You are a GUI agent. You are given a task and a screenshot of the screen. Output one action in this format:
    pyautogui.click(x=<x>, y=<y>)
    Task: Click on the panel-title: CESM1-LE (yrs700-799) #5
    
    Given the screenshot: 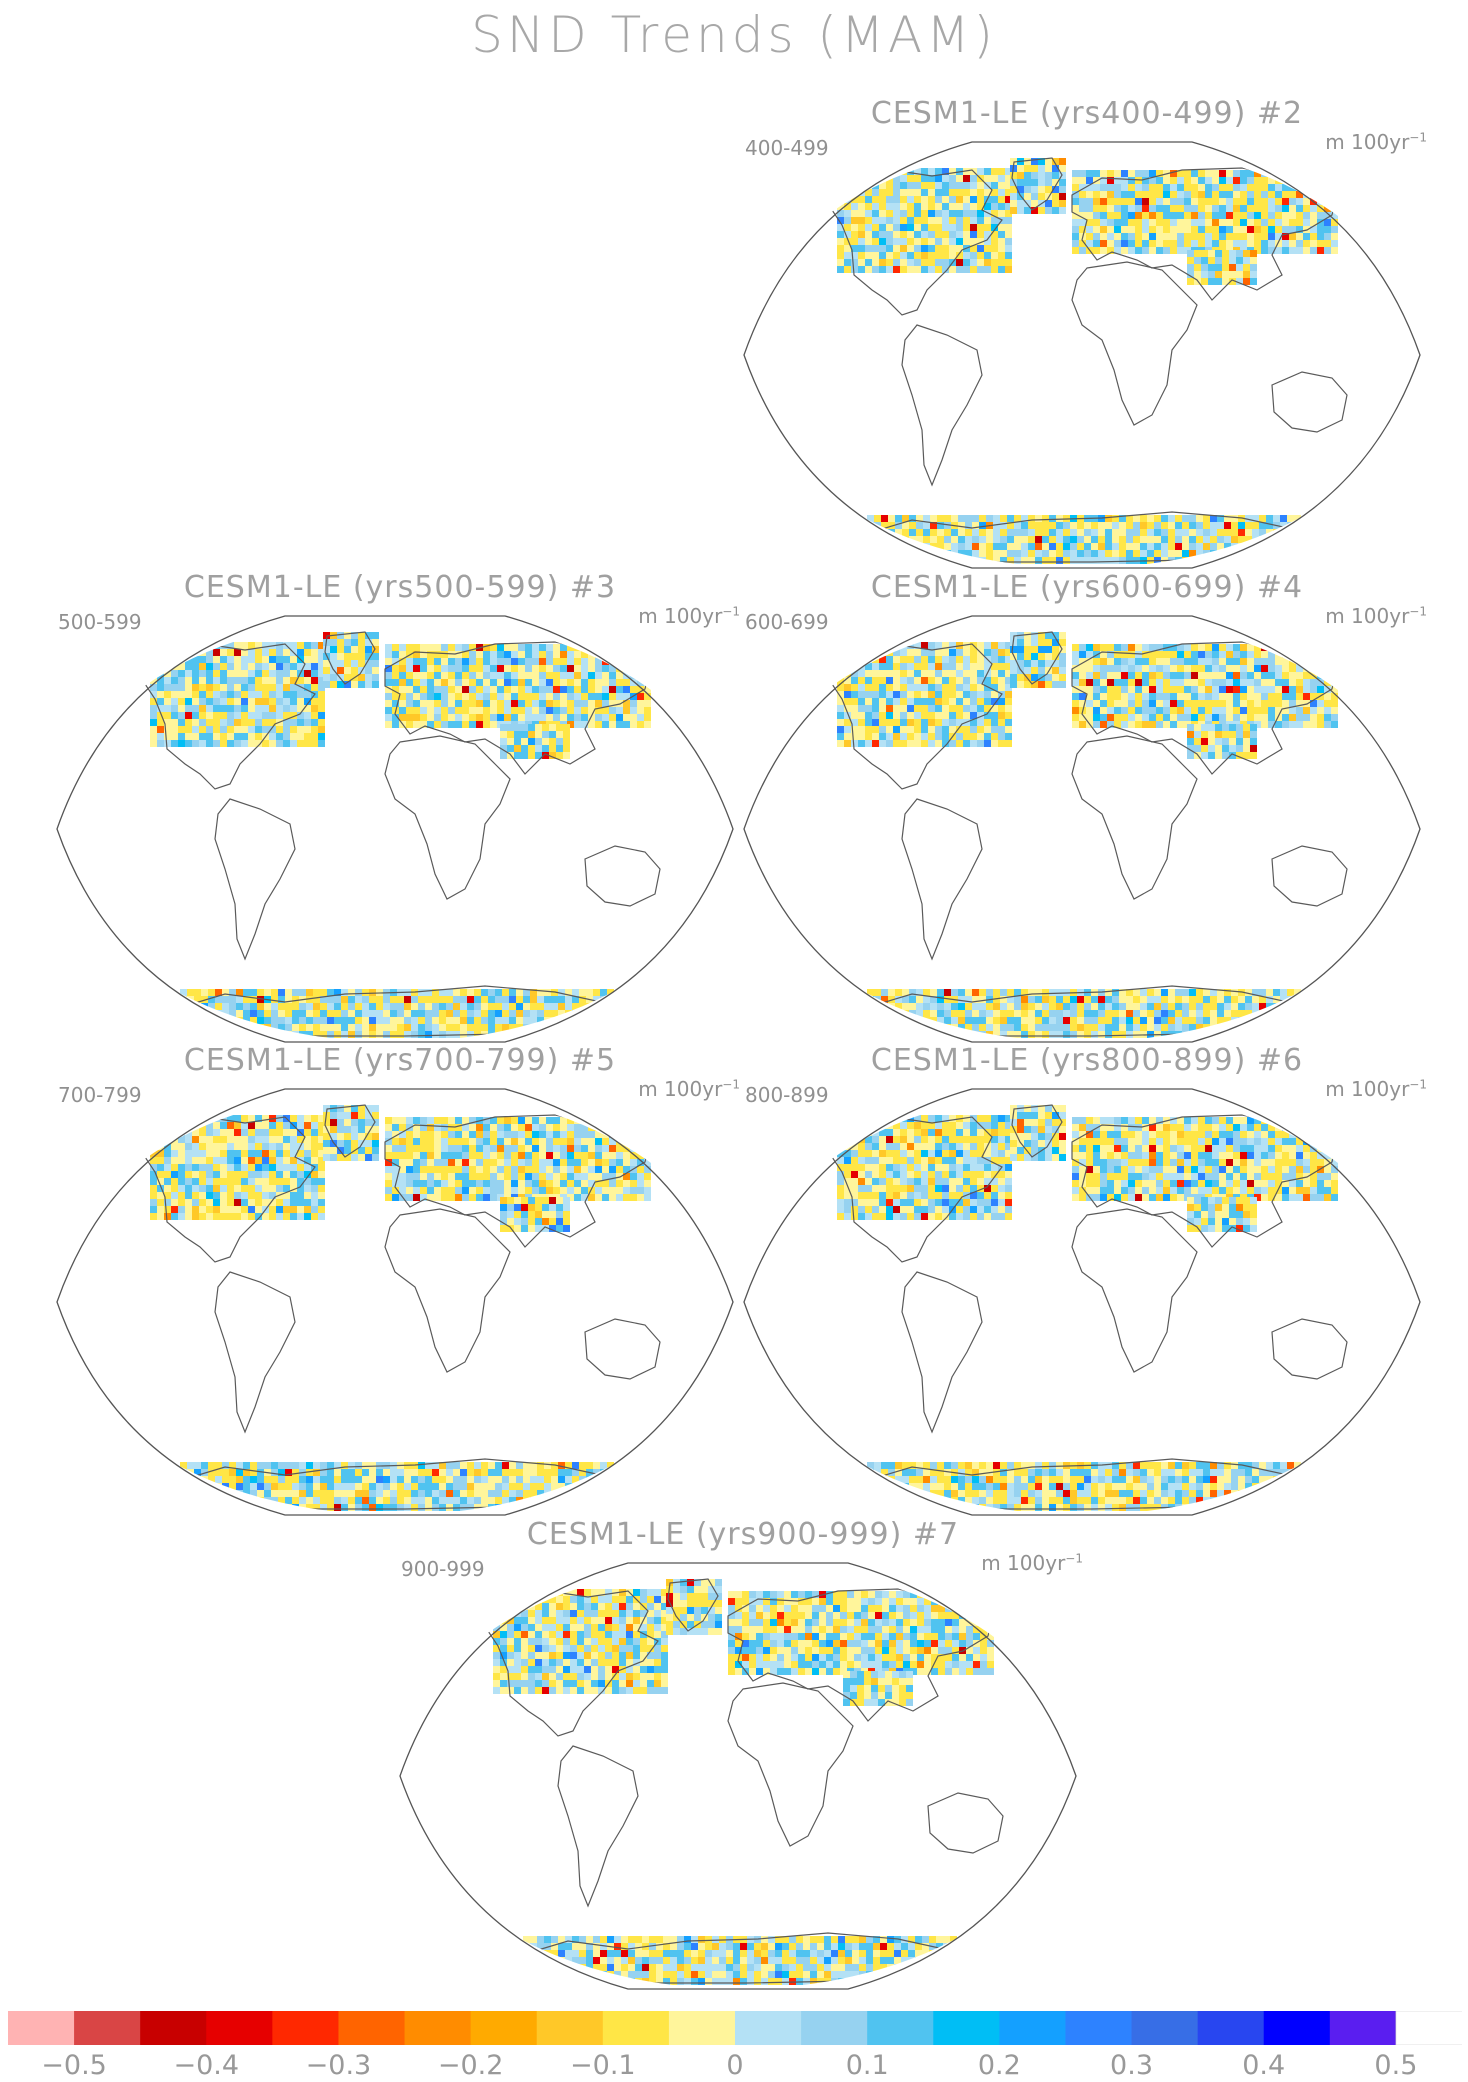 What is the action you would take?
    pyautogui.click(x=400, y=1060)
    